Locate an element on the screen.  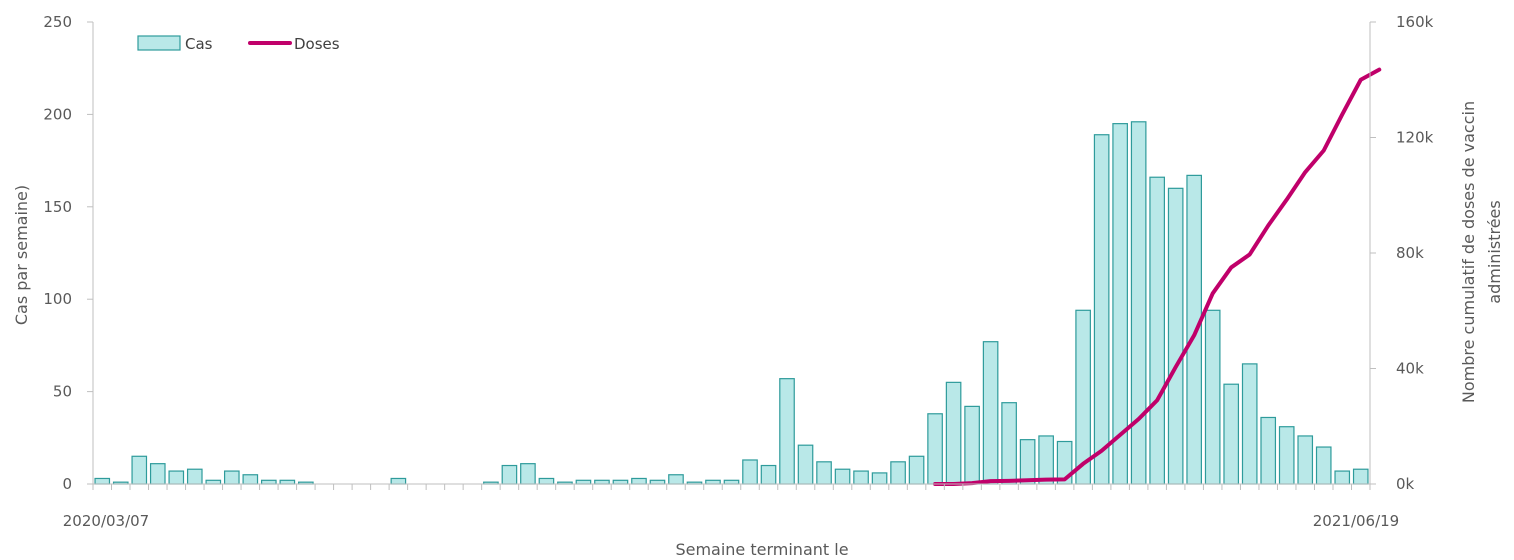
left-tick-label: 250 is located at coordinates (57, 22).